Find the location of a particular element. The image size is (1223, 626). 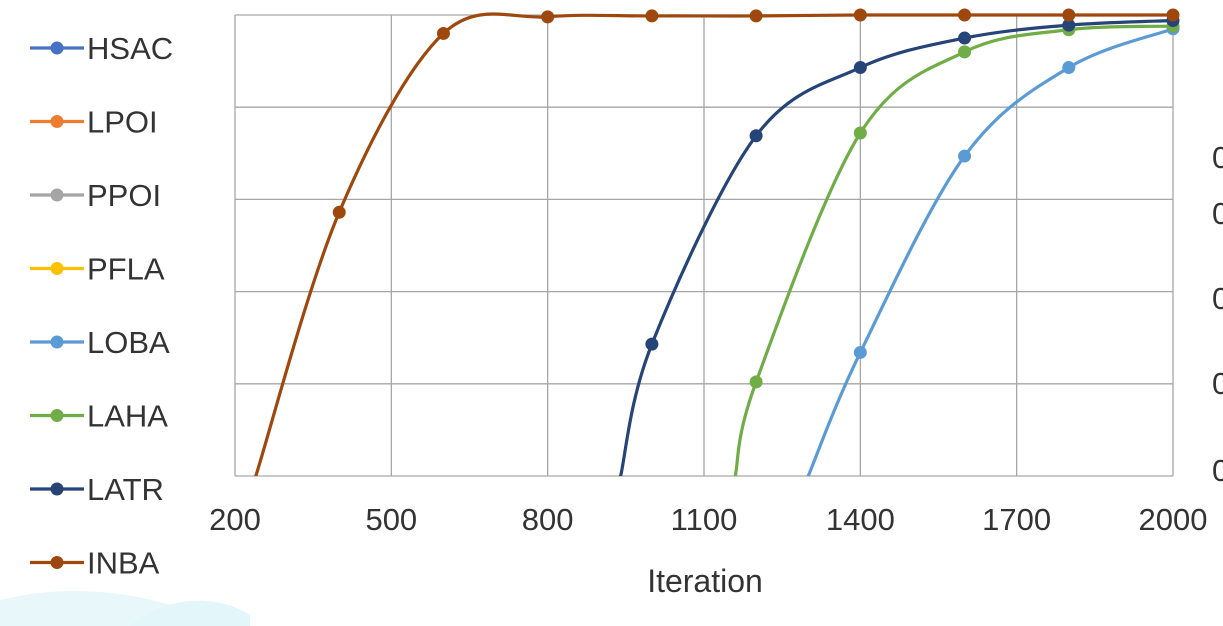

legend-label-ppoi: PPOI is located at coordinates (124, 195).